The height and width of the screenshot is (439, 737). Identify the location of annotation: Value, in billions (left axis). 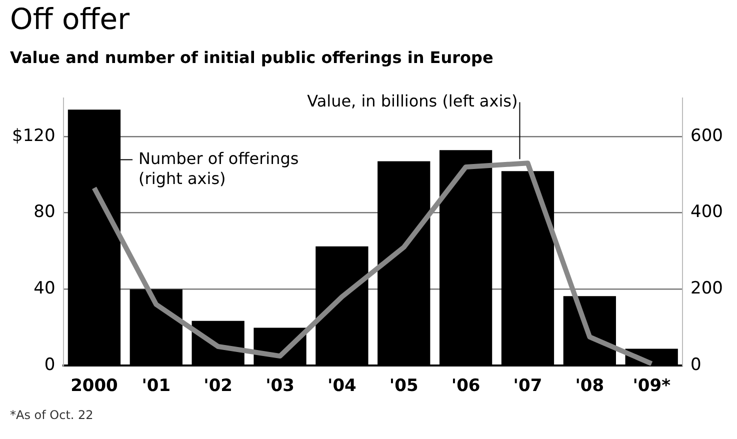
(412, 100).